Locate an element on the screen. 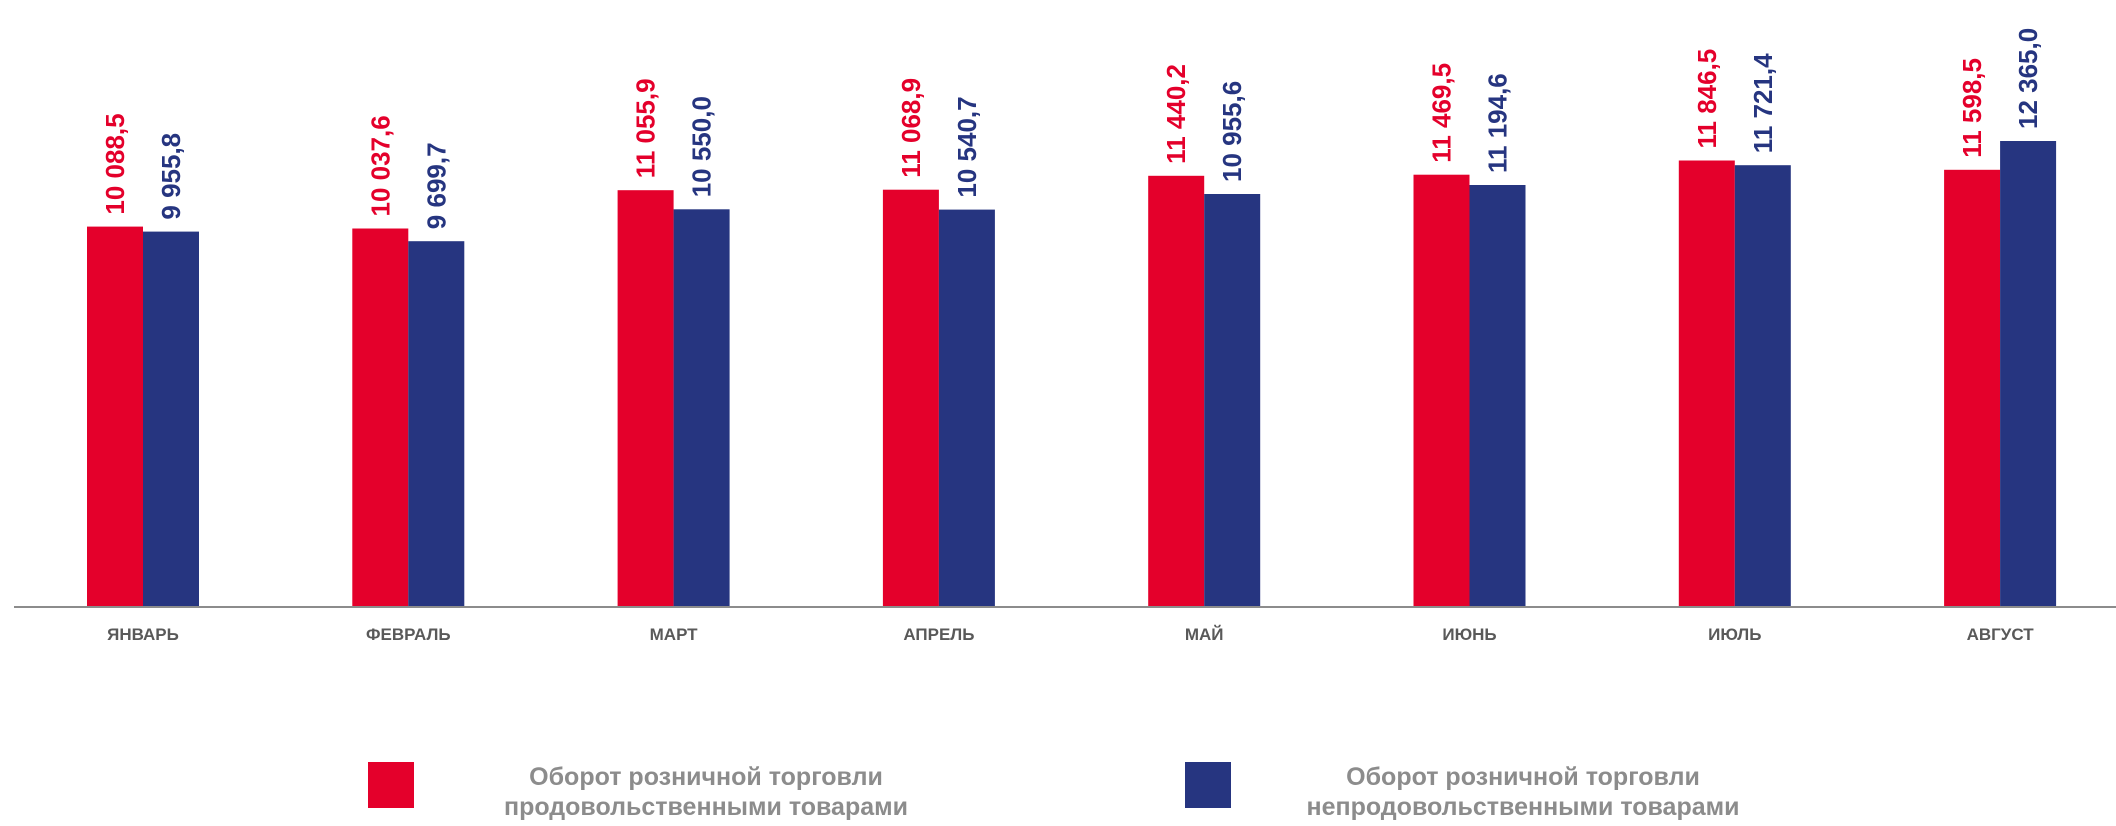 The width and height of the screenshot is (2116, 826). legend-label-line-2: продовольственными товарами is located at coordinates (705, 807).